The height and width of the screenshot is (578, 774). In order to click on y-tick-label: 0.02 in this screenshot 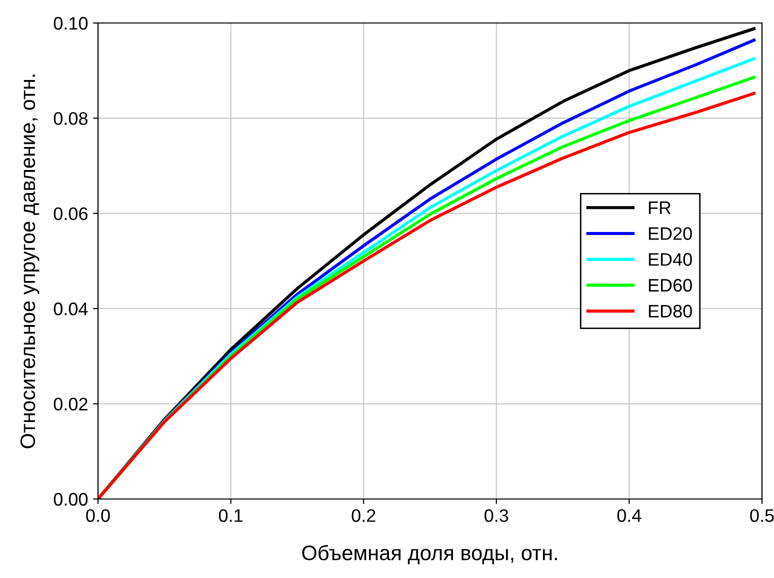, I will do `click(71, 404)`.